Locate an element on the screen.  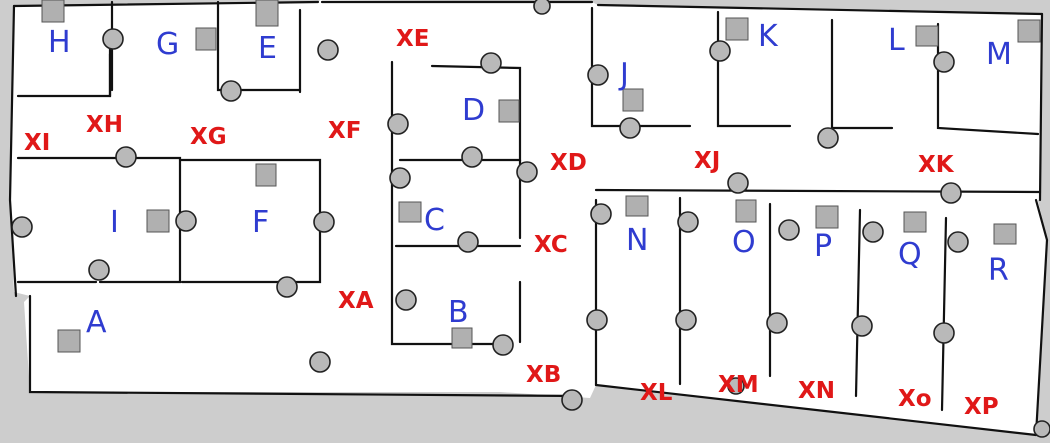
corridor-label-xh: XH is located at coordinates (104, 125).